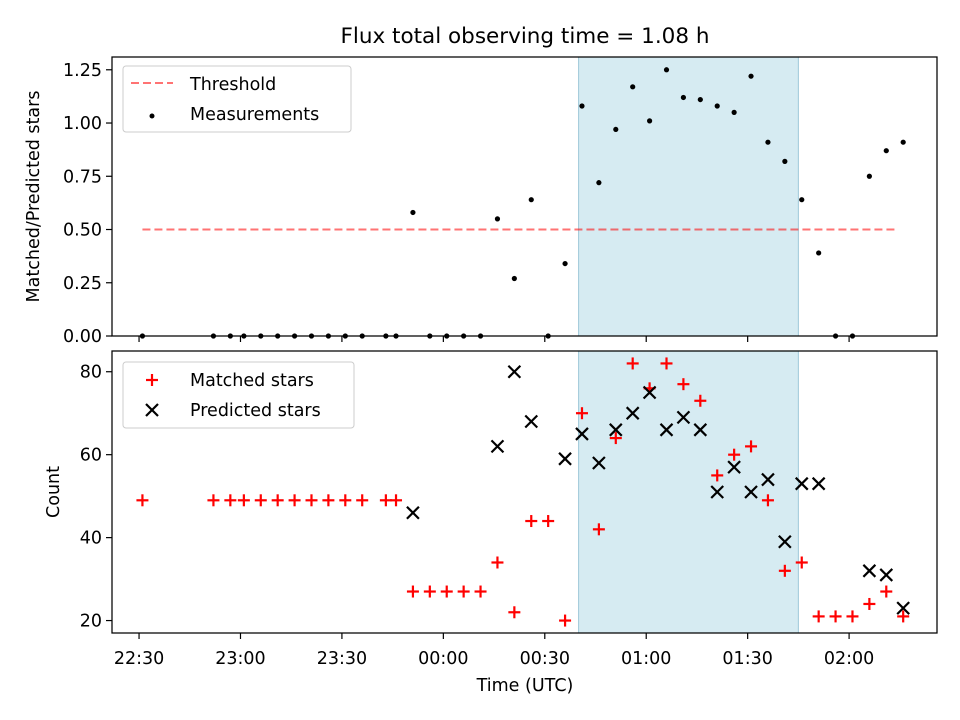  Describe the element at coordinates (494, 339) in the screenshot. I see `top-x-axis-ticks` at that location.